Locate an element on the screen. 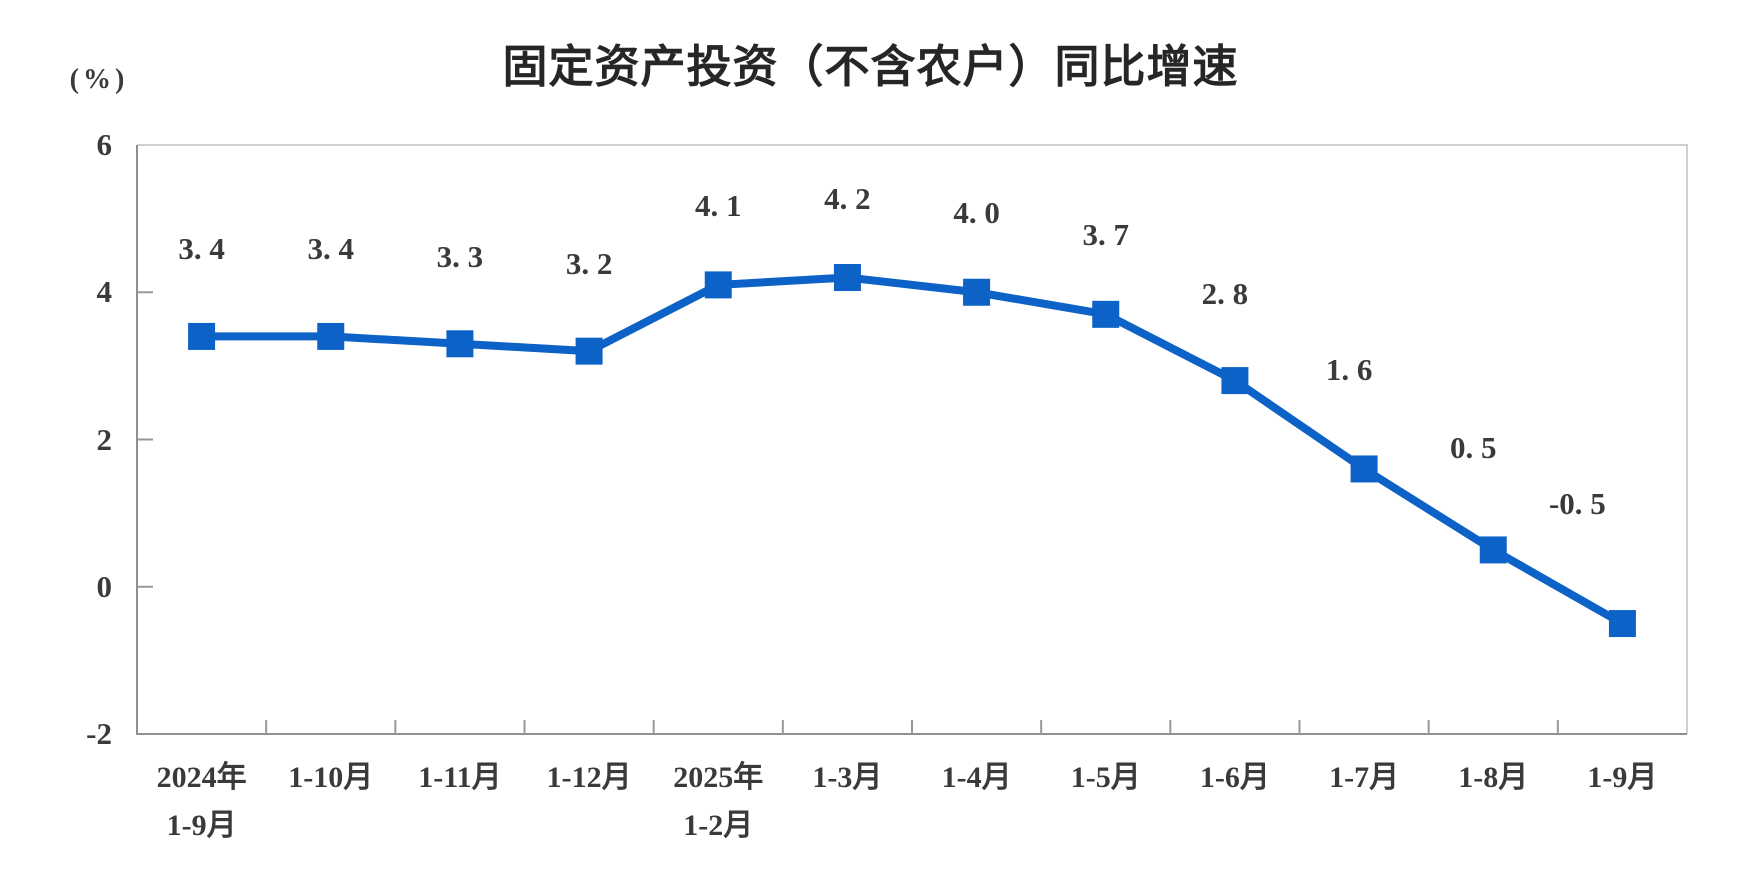 The image size is (1741, 872). data-point-label: 4. 2 is located at coordinates (847, 198).